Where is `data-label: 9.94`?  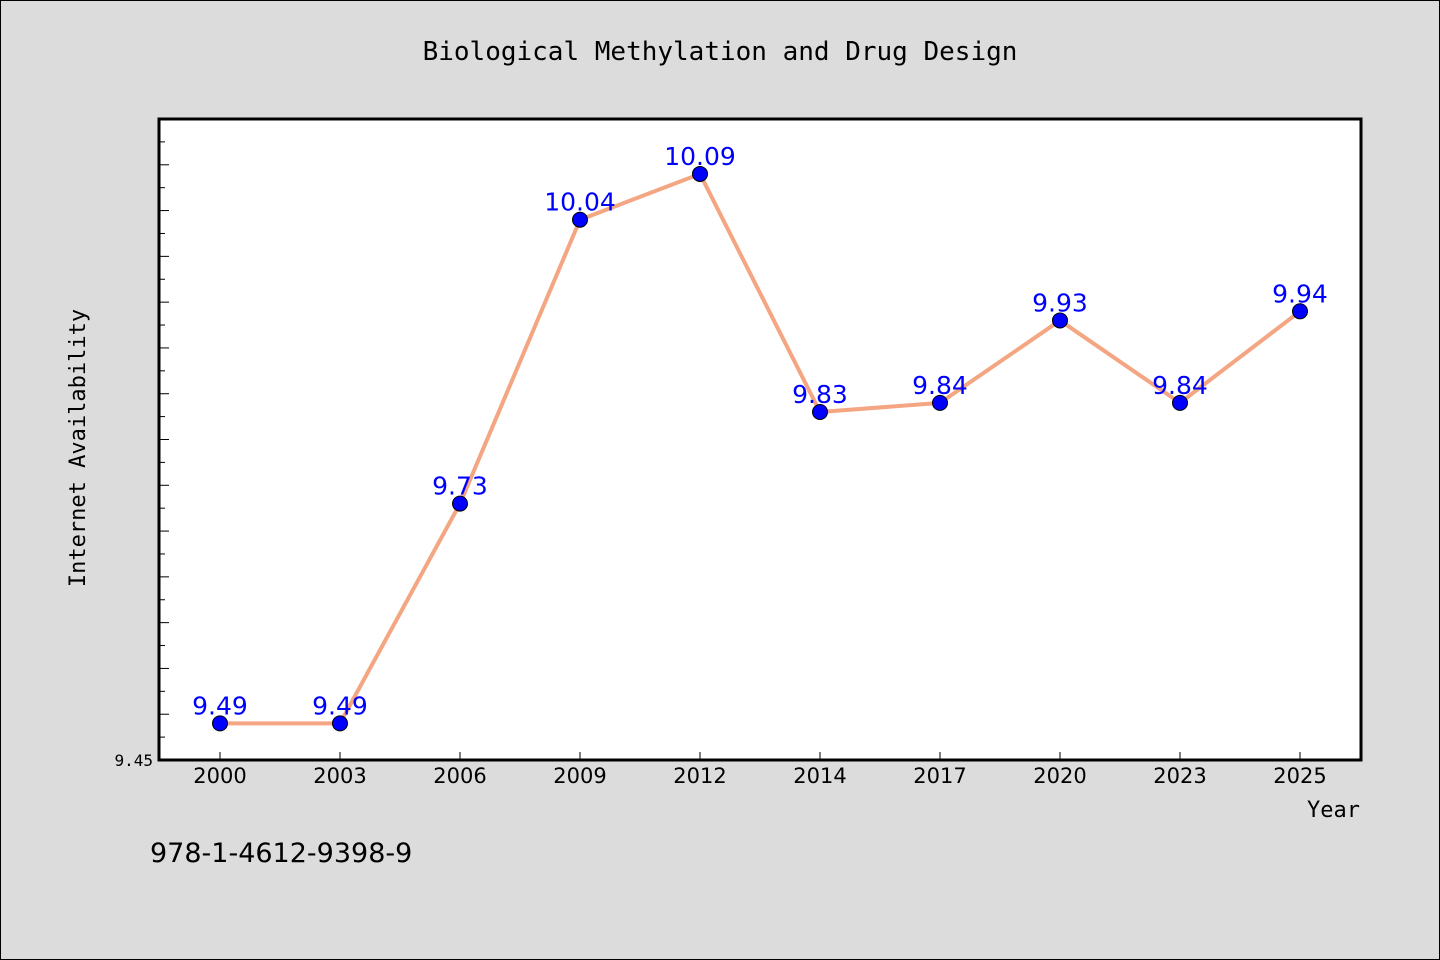
data-label: 9.94 is located at coordinates (1300, 293).